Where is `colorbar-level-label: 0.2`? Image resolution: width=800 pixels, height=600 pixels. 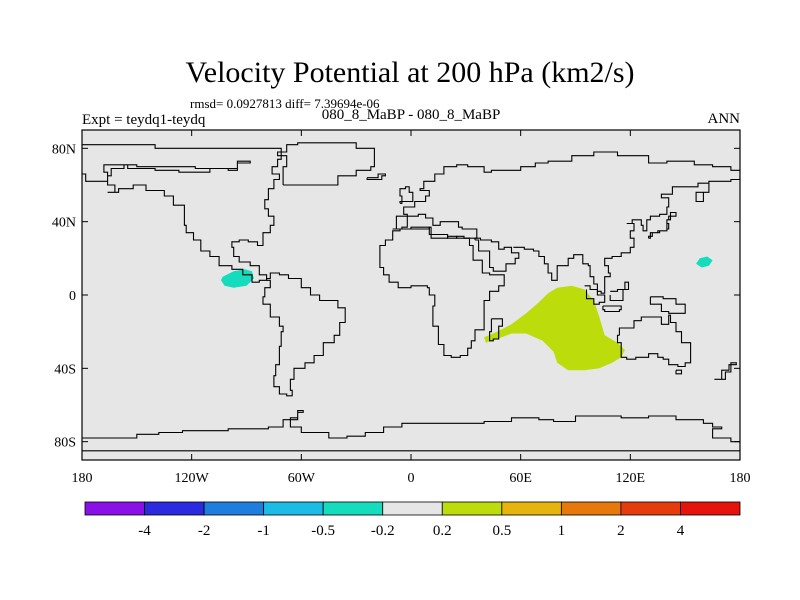
colorbar-level-label: 0.2 is located at coordinates (442, 531).